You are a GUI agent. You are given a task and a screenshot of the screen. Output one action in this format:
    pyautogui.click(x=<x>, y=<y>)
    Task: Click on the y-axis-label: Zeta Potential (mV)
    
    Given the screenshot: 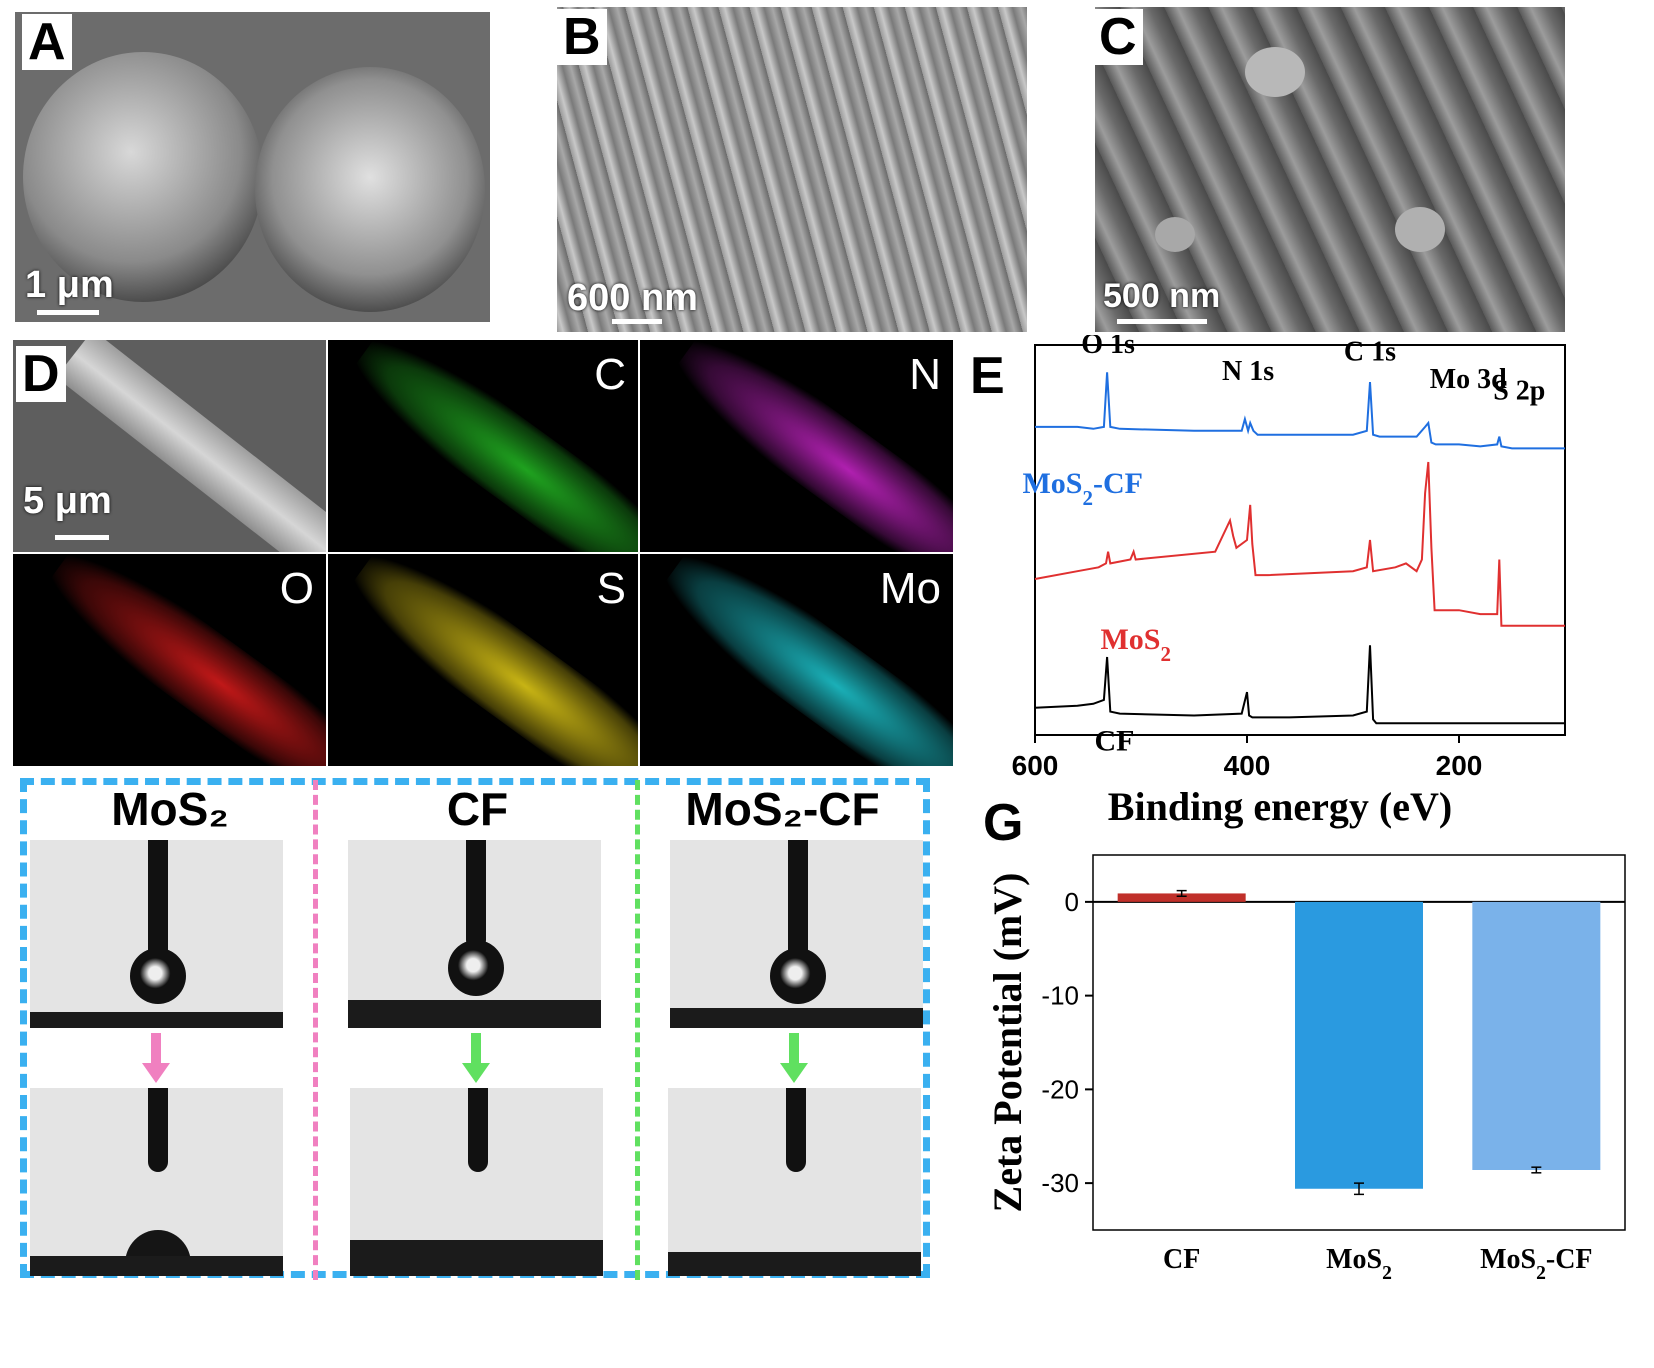 What is the action you would take?
    pyautogui.click(x=1007, y=1043)
    